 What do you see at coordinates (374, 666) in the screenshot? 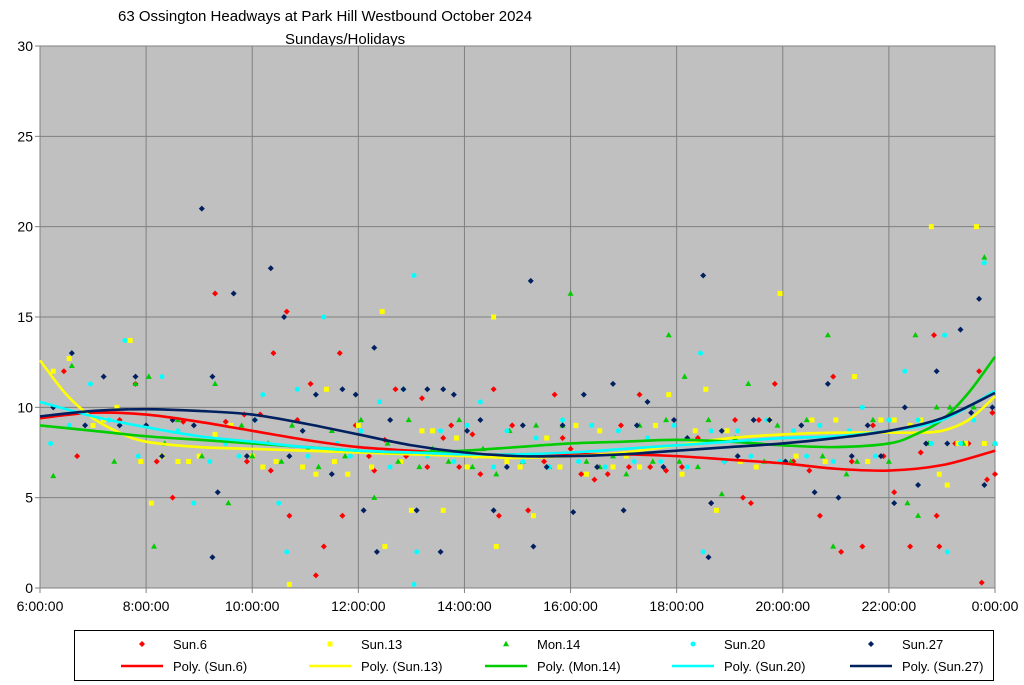
I see `legend-item: Poly. (Sun.13)` at bounding box center [374, 666].